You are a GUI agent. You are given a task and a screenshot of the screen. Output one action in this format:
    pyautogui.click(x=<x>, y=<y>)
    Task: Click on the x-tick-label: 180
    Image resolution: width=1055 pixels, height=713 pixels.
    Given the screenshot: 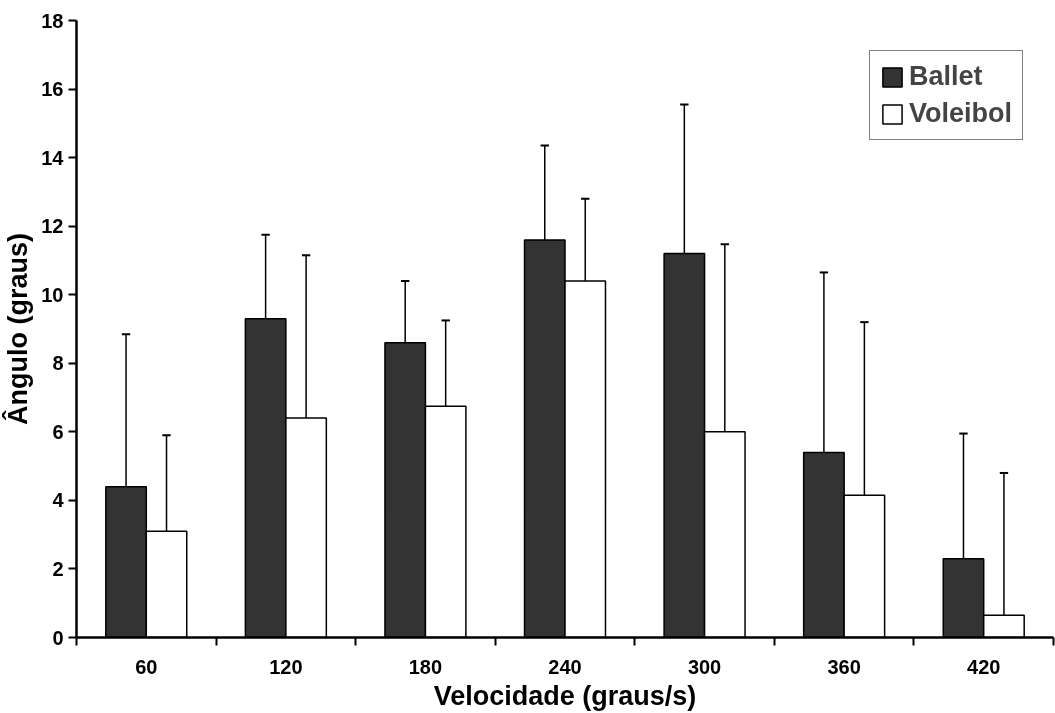 What is the action you would take?
    pyautogui.click(x=425, y=666)
    